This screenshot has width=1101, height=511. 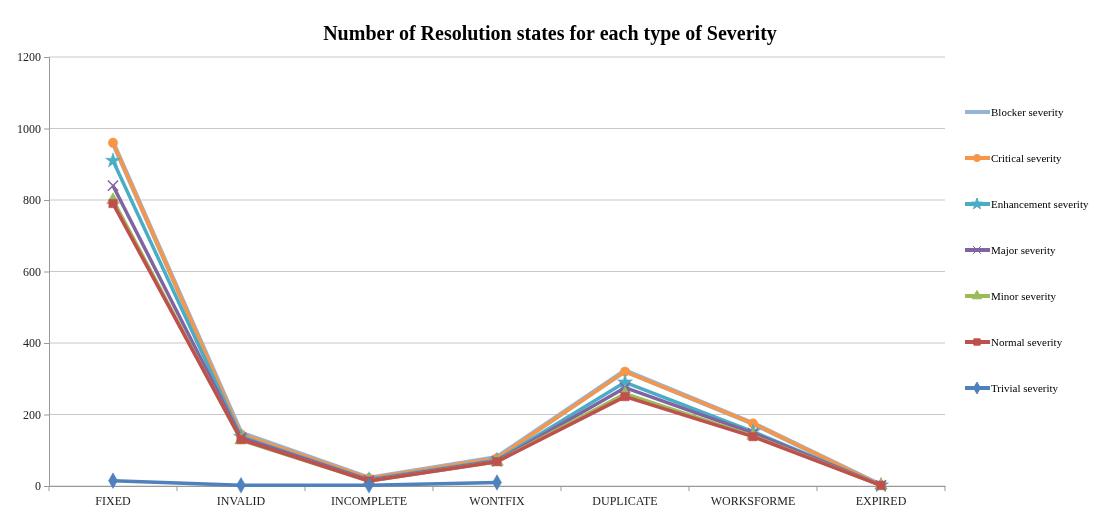 I want to click on legend-label: Minor severity, so click(x=1024, y=296).